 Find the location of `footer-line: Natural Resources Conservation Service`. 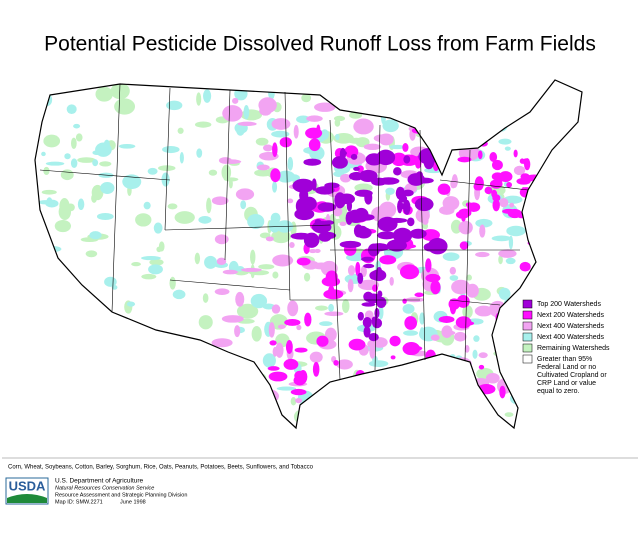

footer-line: Natural Resources Conservation Service is located at coordinates (104, 488).